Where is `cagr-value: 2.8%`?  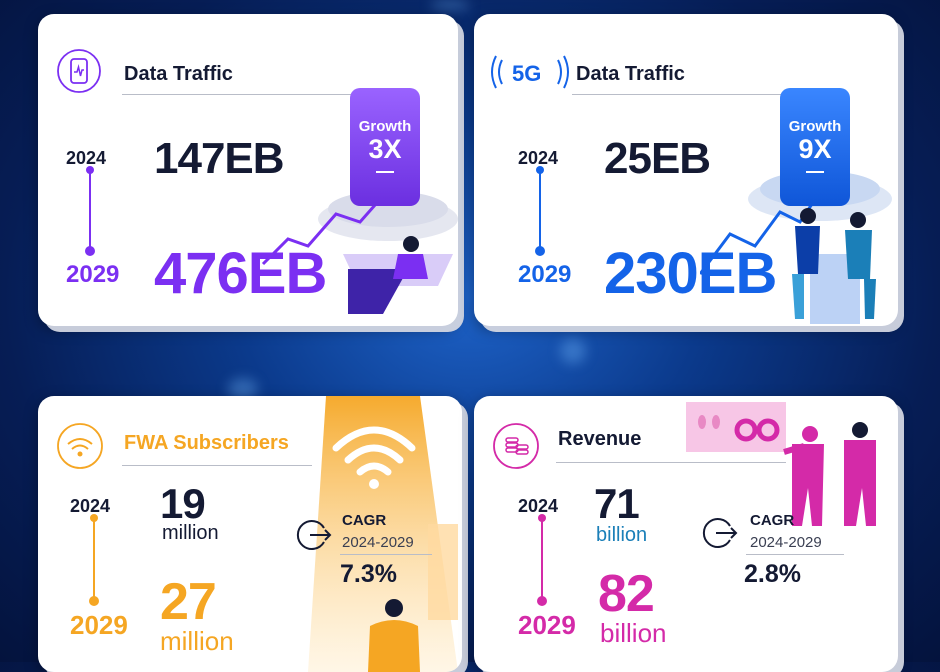 cagr-value: 2.8% is located at coordinates (772, 574).